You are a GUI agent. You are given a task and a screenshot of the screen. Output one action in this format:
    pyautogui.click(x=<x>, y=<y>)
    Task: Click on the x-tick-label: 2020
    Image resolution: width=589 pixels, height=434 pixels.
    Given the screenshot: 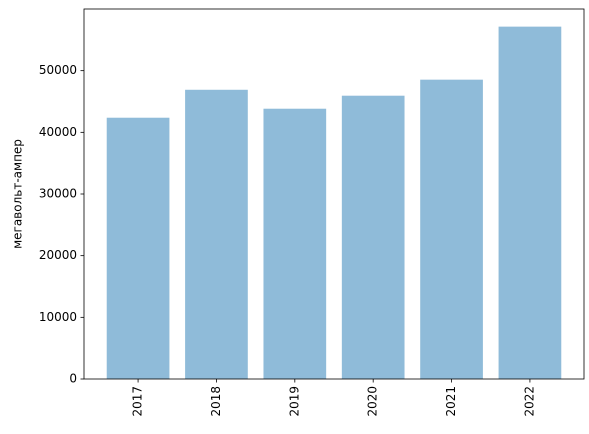 What is the action you would take?
    pyautogui.click(x=373, y=401)
    